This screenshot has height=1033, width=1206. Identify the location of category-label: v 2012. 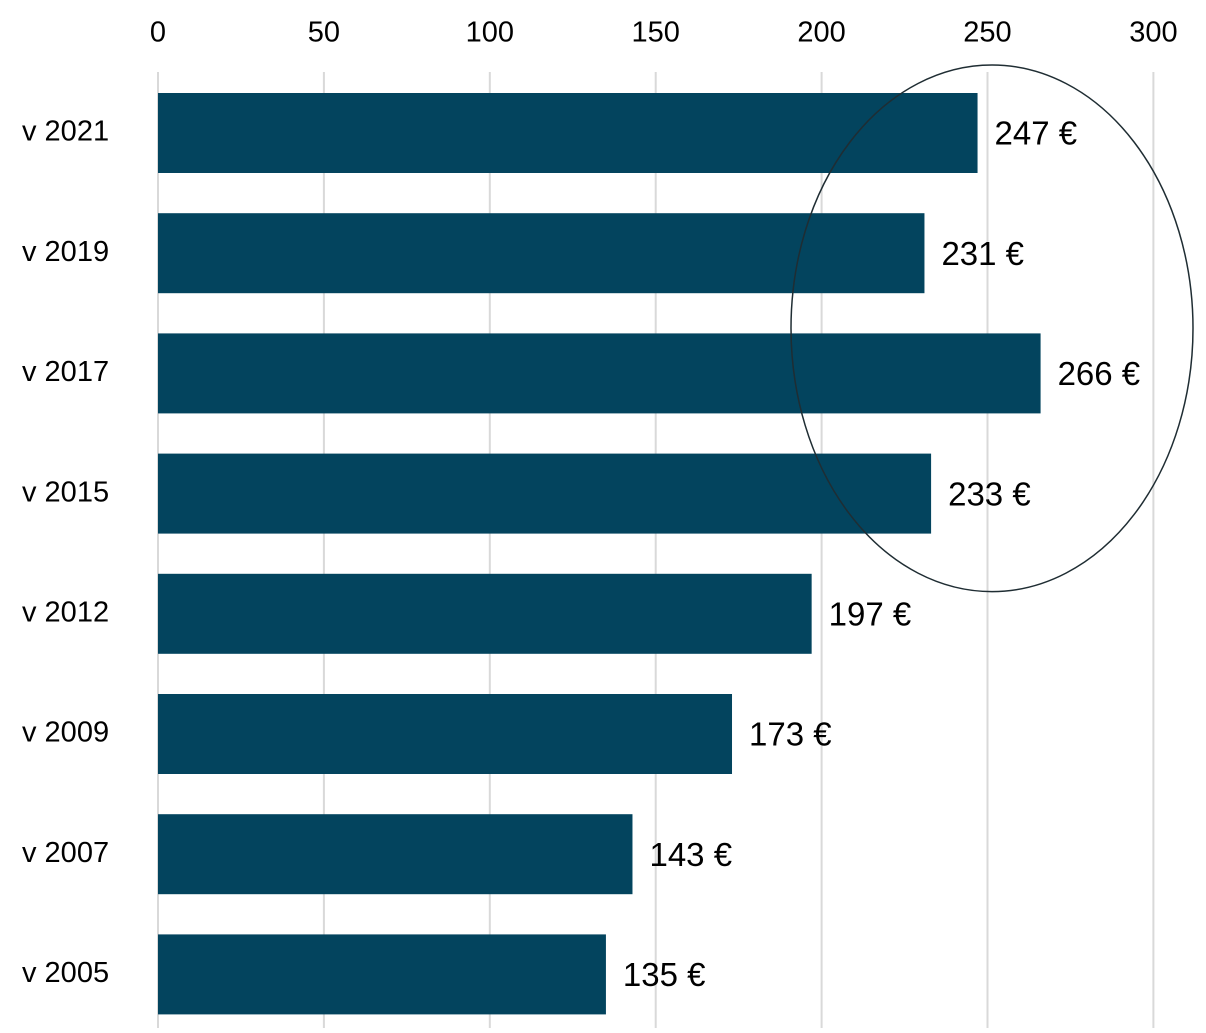
(65, 612).